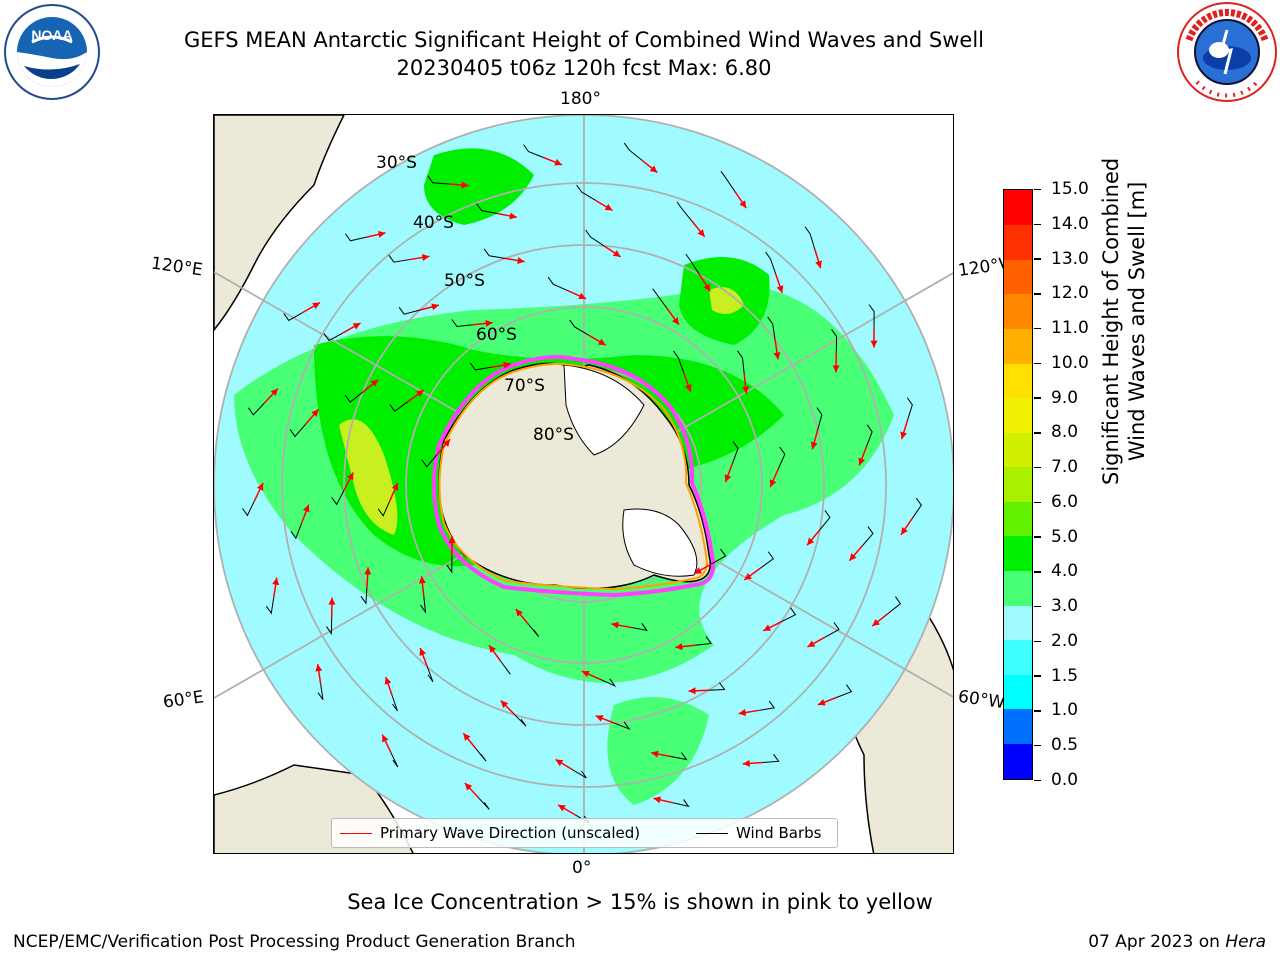 The width and height of the screenshot is (1280, 960). What do you see at coordinates (573, 476) in the screenshot?
I see `sea-ice-inner` at bounding box center [573, 476].